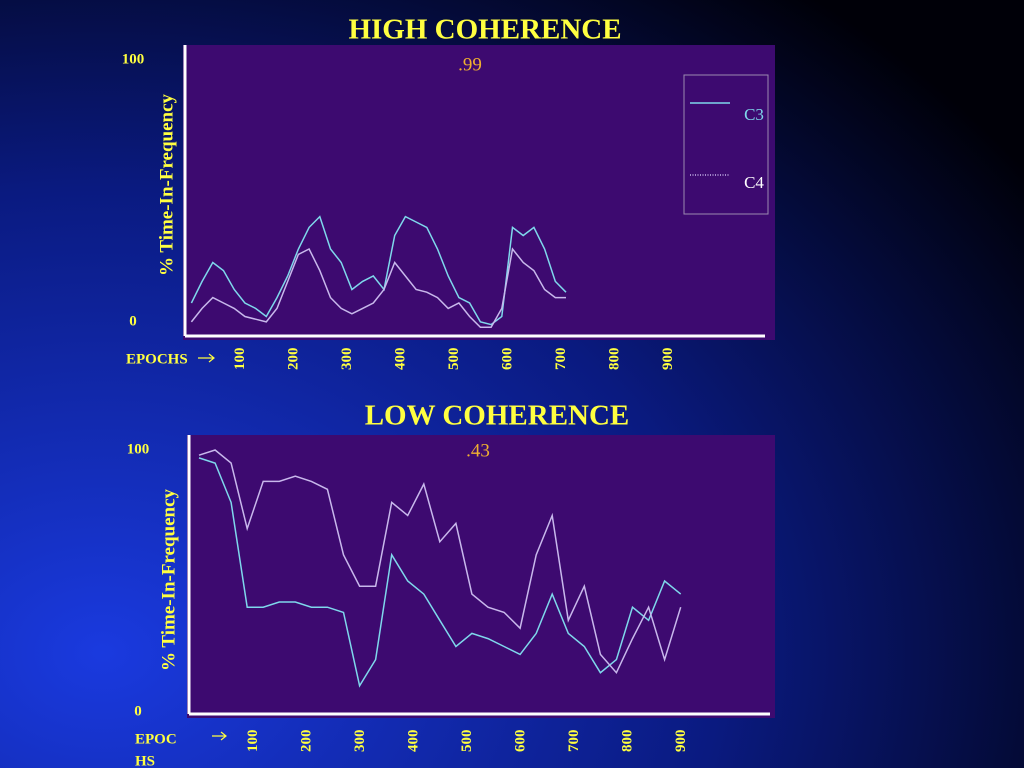  Describe the element at coordinates (478, 450) in the screenshot. I see `annotation: .43` at that location.